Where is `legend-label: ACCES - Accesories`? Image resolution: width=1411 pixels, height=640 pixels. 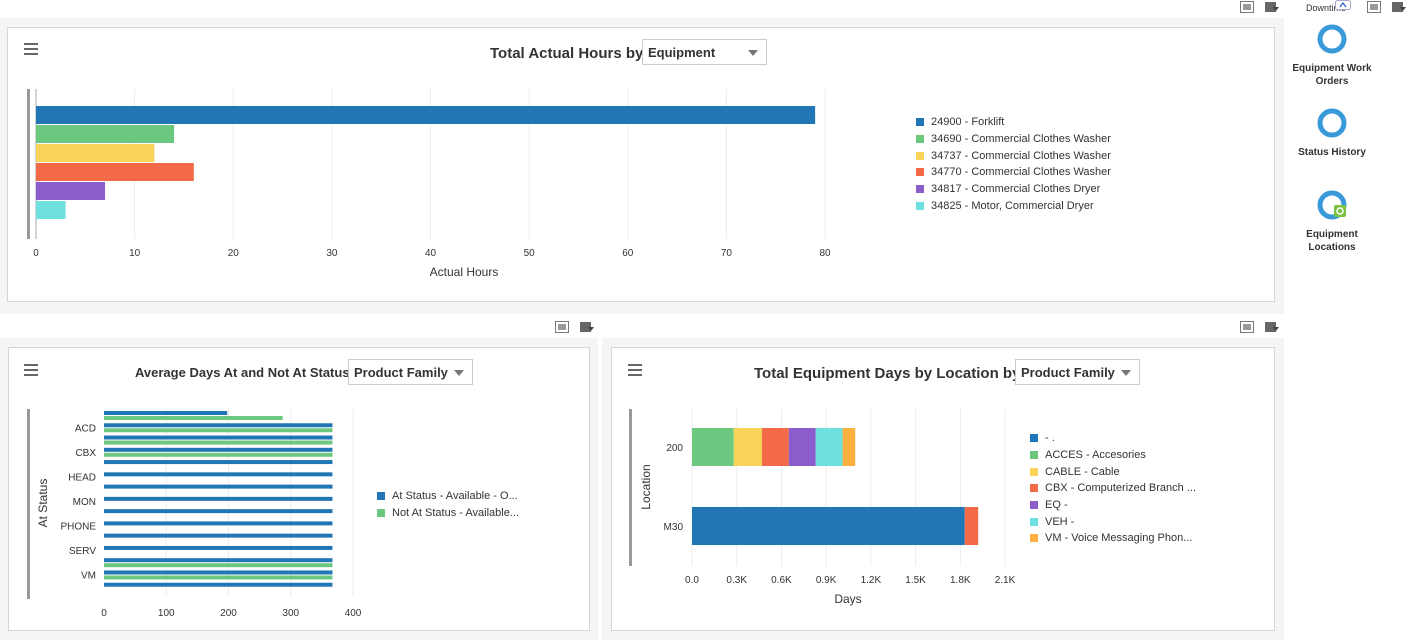
legend-label: ACCES - Accesories is located at coordinates (1095, 455).